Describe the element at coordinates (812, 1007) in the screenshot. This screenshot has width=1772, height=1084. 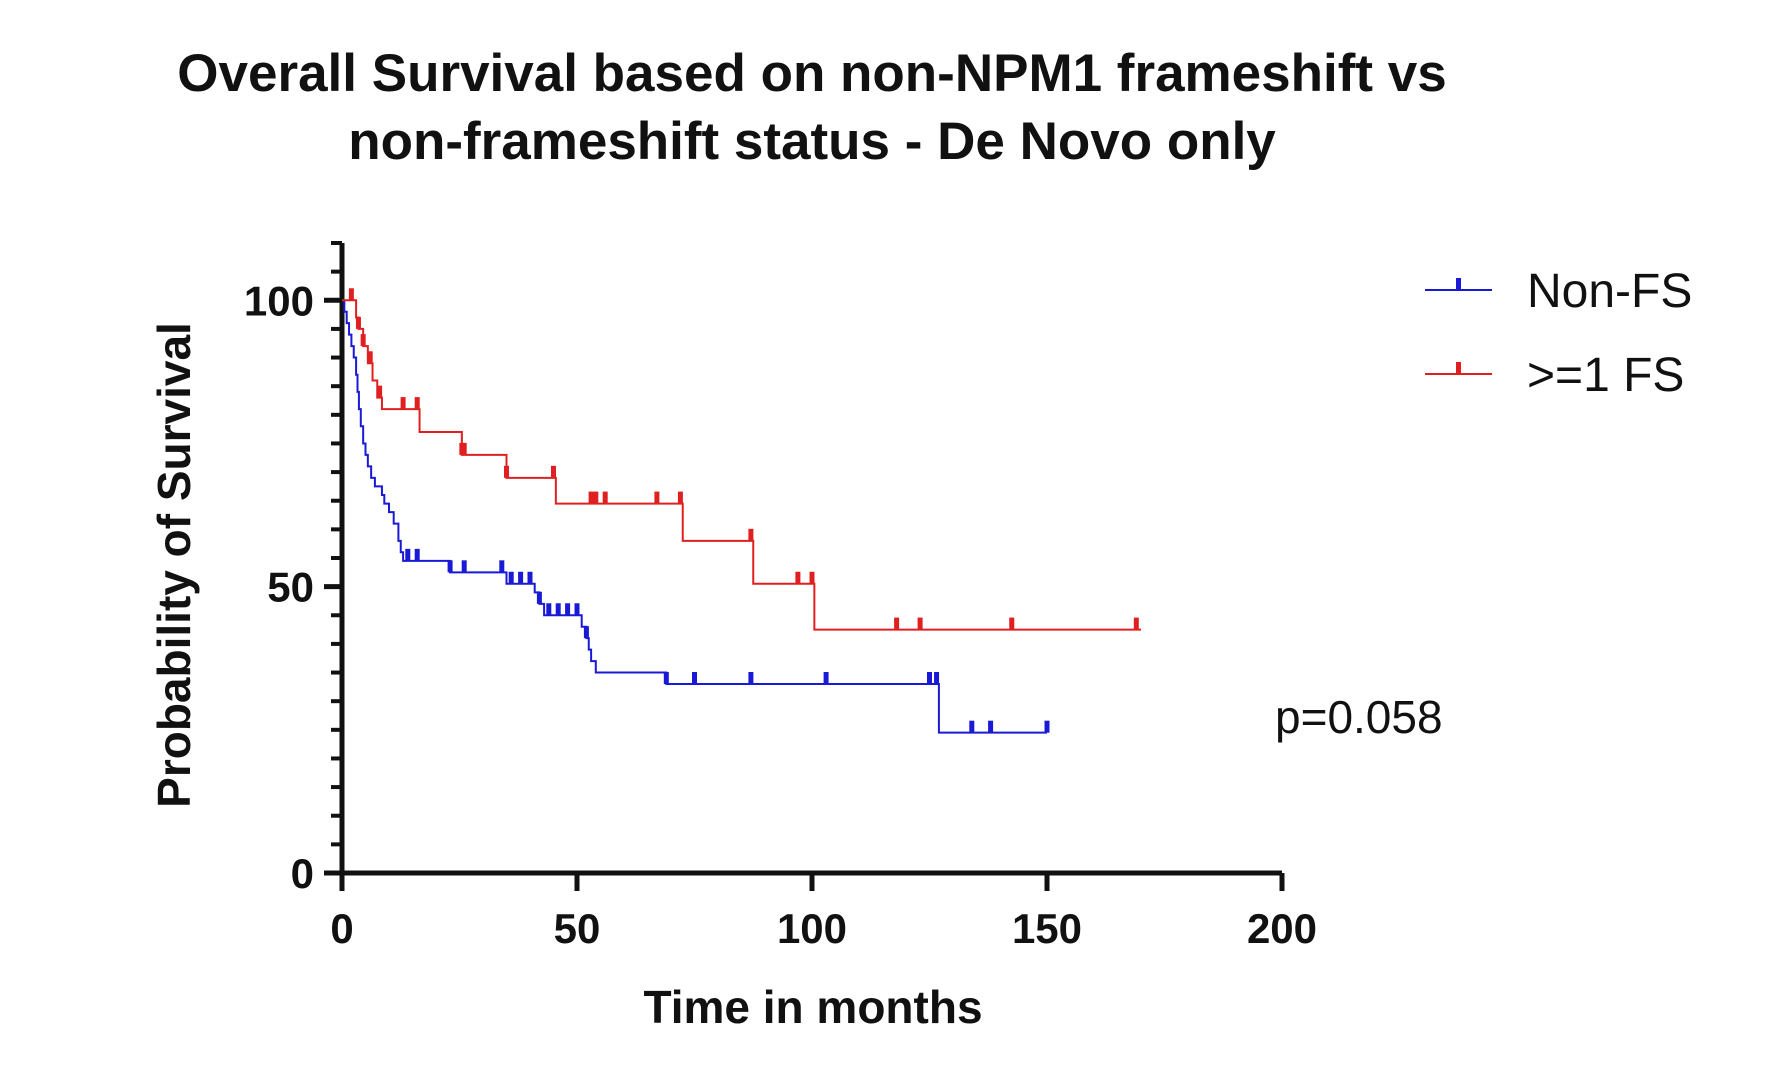
I see `x-axis-label: Time in months` at that location.